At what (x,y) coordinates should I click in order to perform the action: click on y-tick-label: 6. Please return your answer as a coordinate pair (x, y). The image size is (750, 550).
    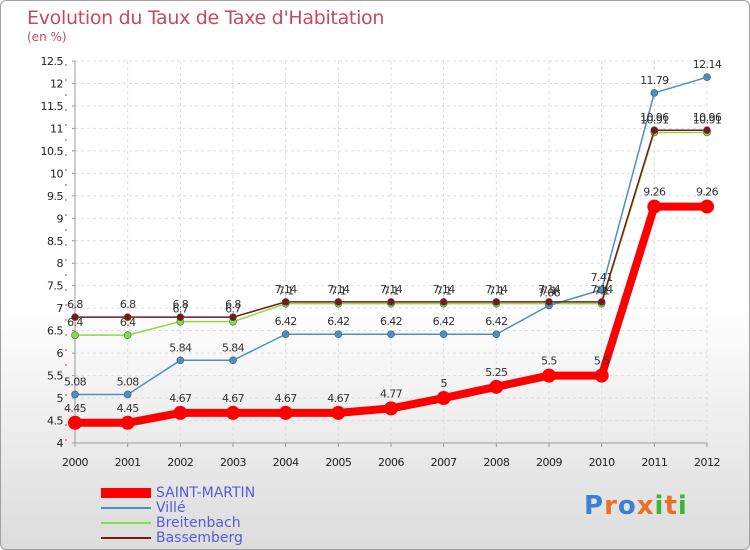
    Looking at the image, I should click on (60, 353).